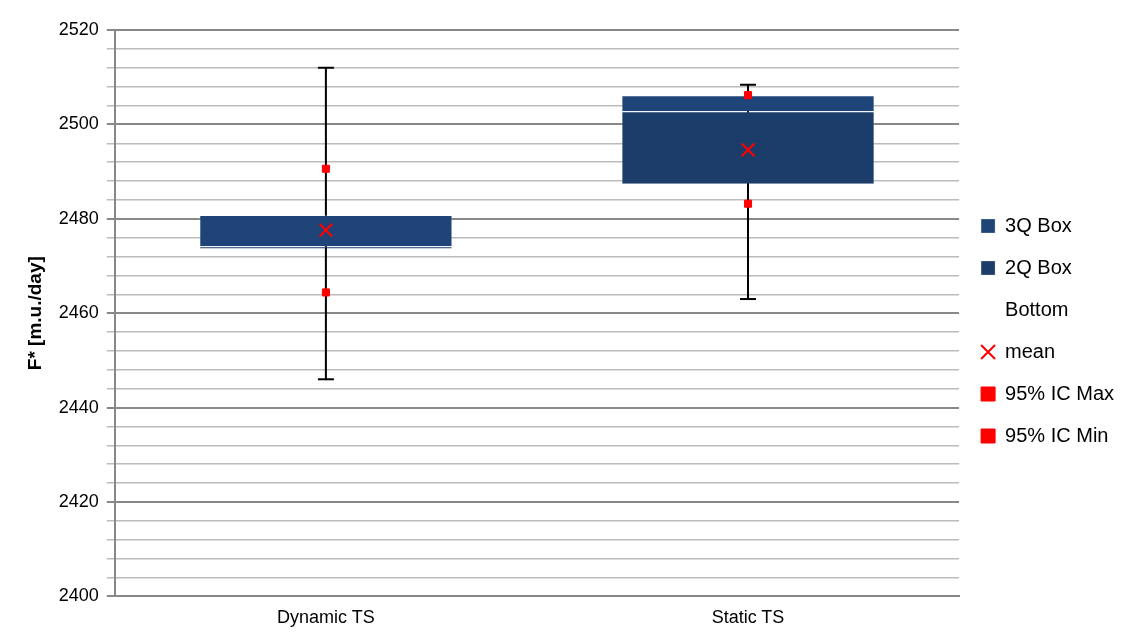  Describe the element at coordinates (78, 28) in the screenshot. I see `y-tick-label: 2520` at that location.